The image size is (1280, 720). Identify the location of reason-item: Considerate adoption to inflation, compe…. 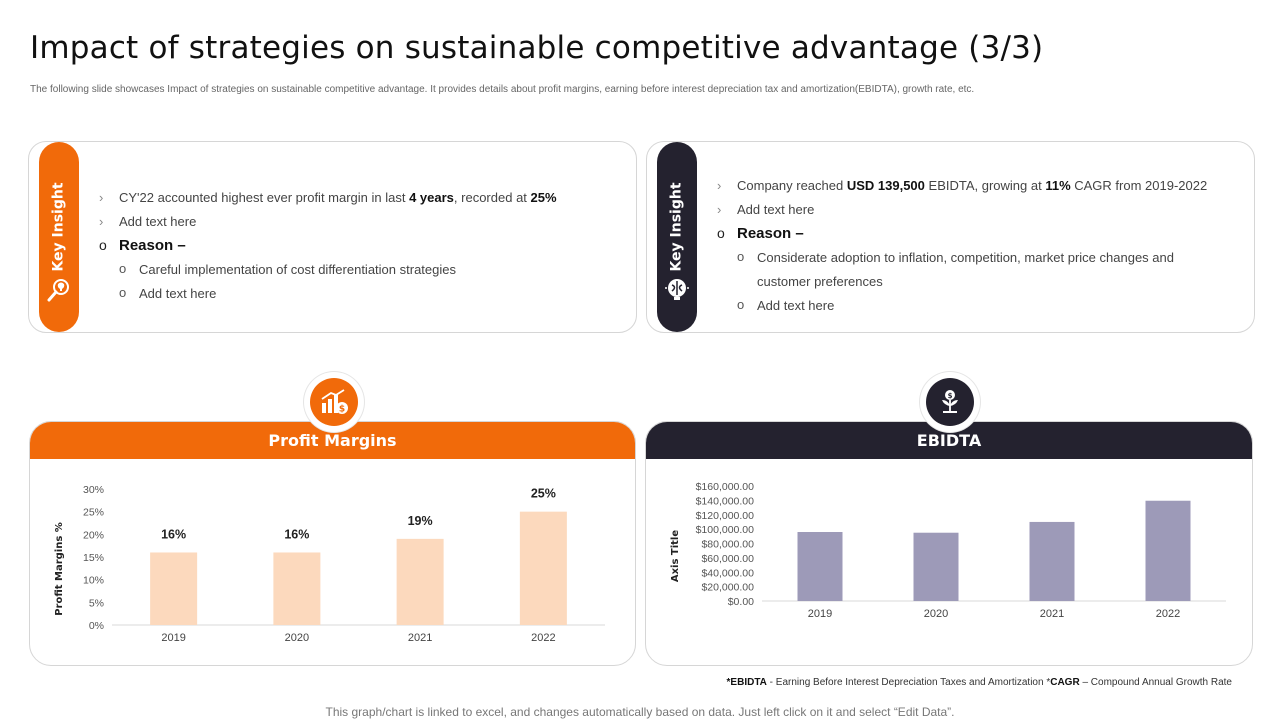
(987, 269).